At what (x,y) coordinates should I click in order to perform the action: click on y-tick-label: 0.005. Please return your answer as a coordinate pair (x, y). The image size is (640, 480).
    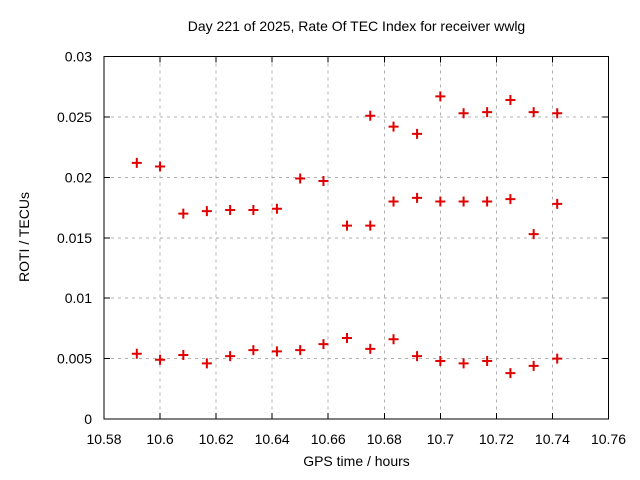
    Looking at the image, I should click on (74, 359).